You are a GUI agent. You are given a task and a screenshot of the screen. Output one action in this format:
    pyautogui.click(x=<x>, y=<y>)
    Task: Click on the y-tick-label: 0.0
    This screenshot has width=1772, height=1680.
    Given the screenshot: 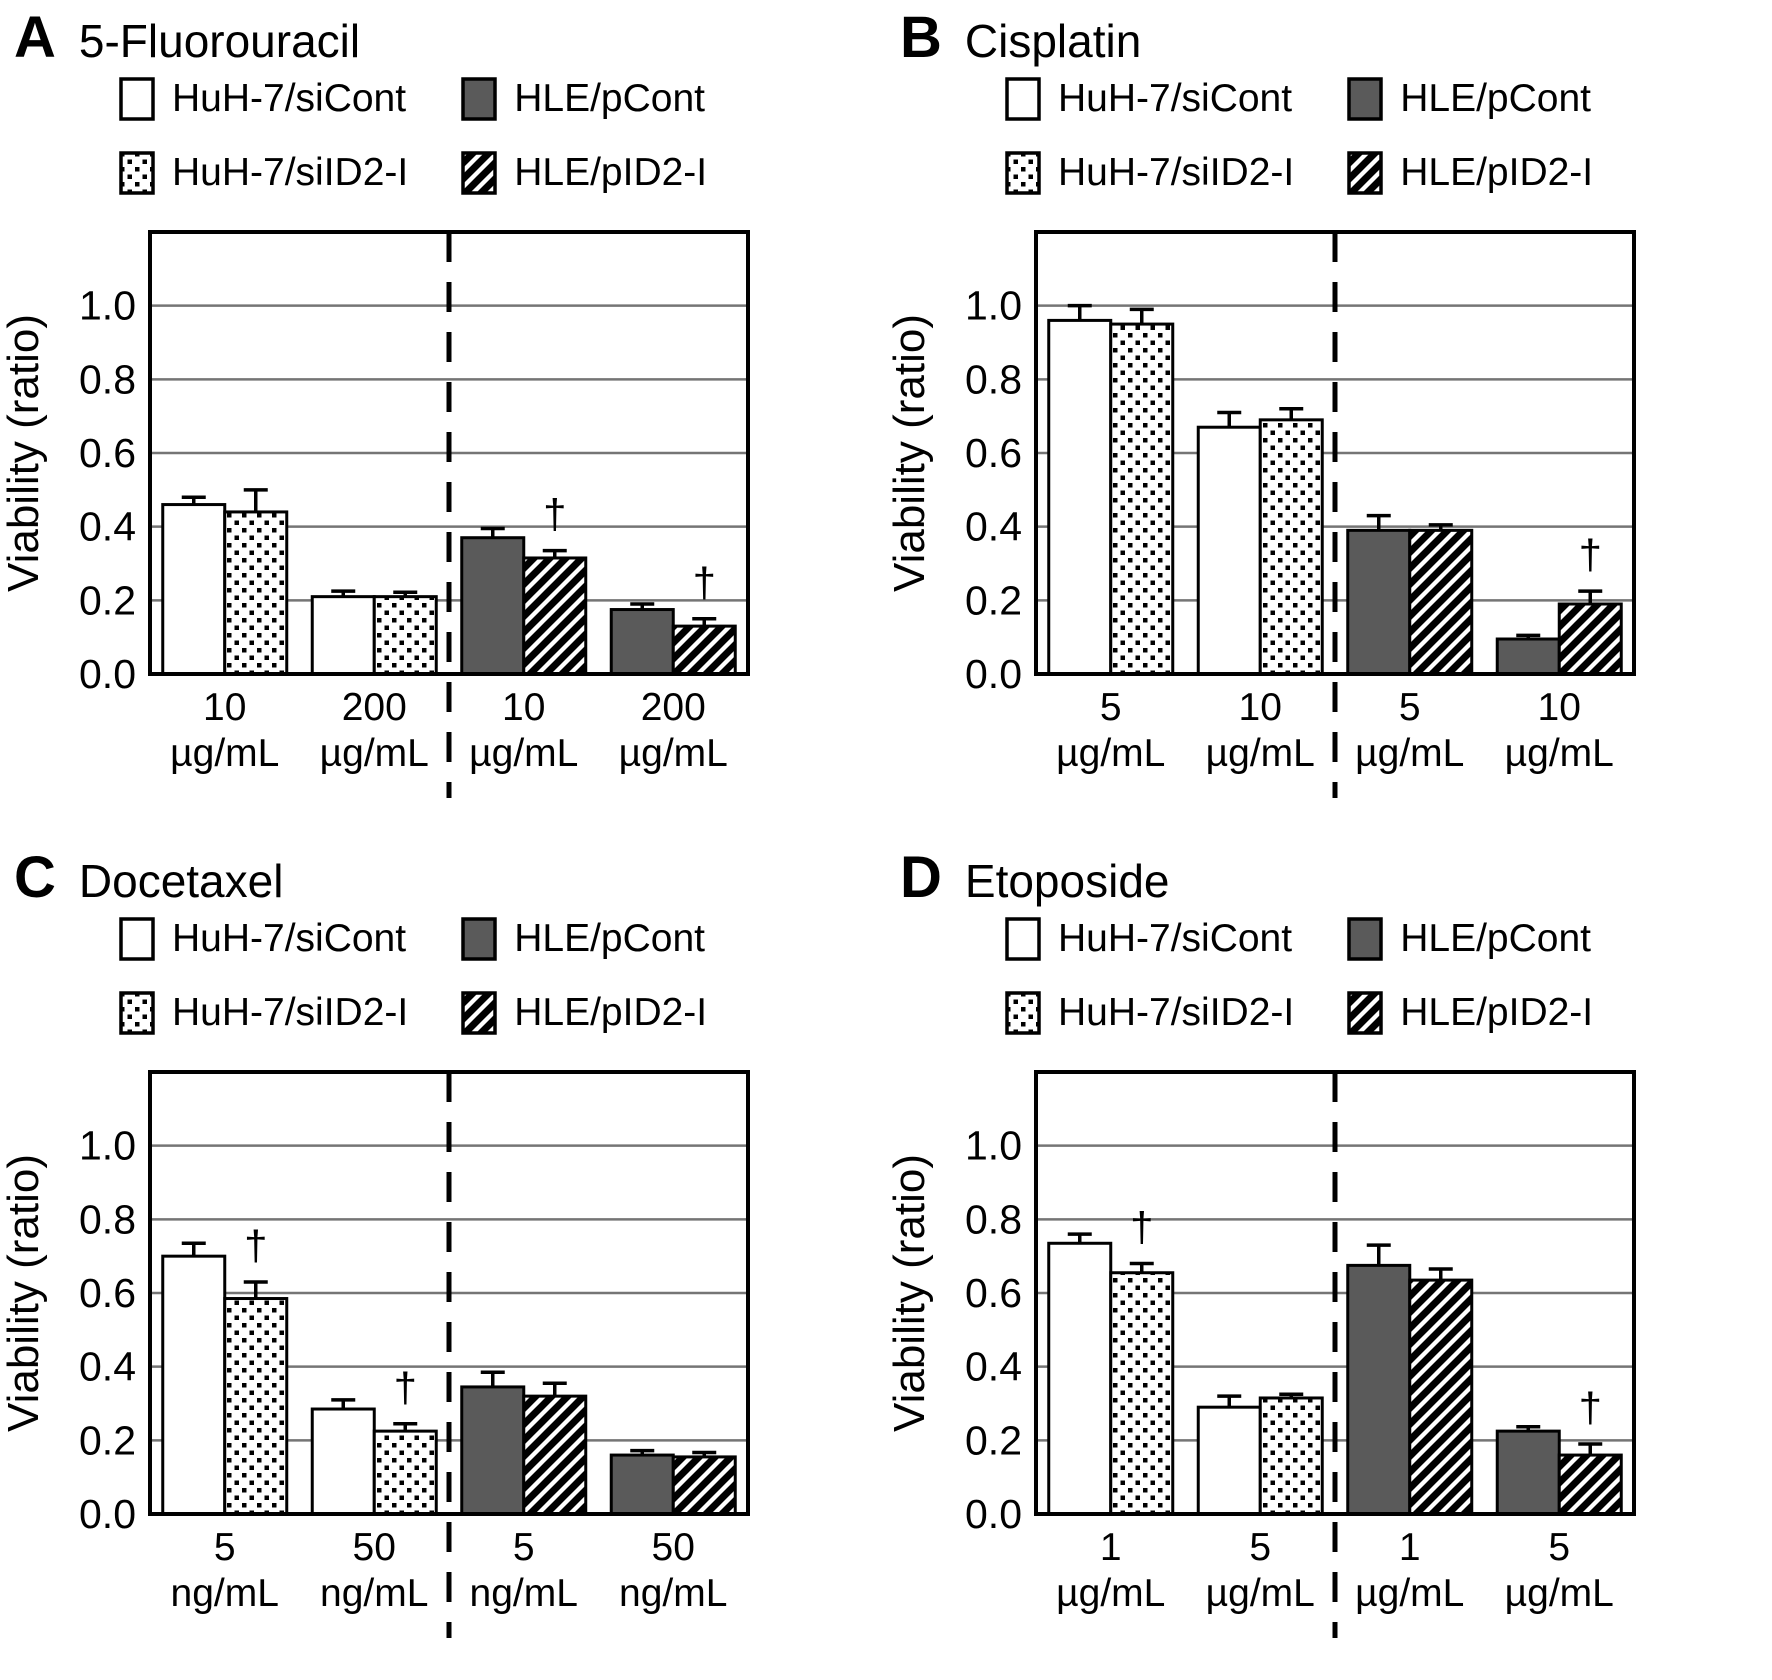 What is the action you would take?
    pyautogui.click(x=107, y=674)
    